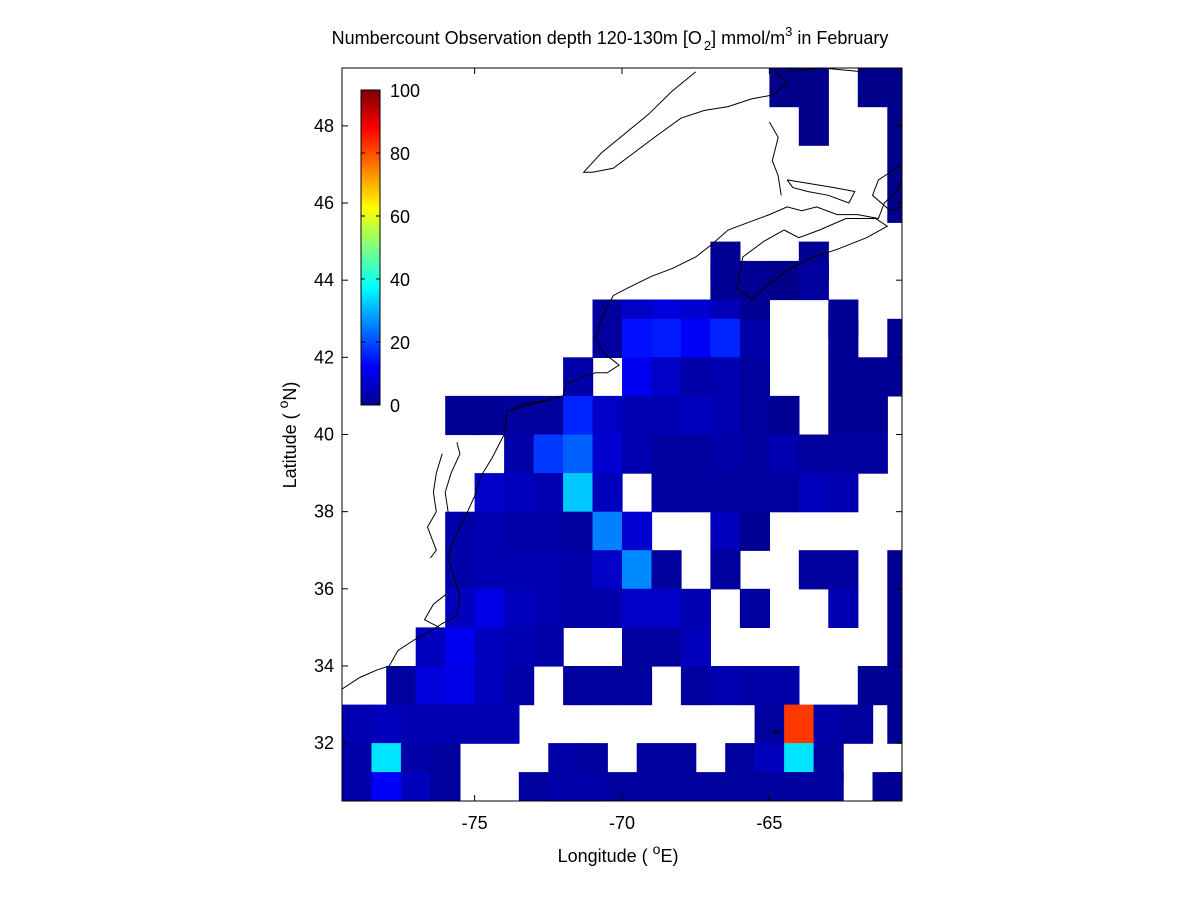  I want to click on y-axis-label: Latitude ( oN), so click(287, 435).